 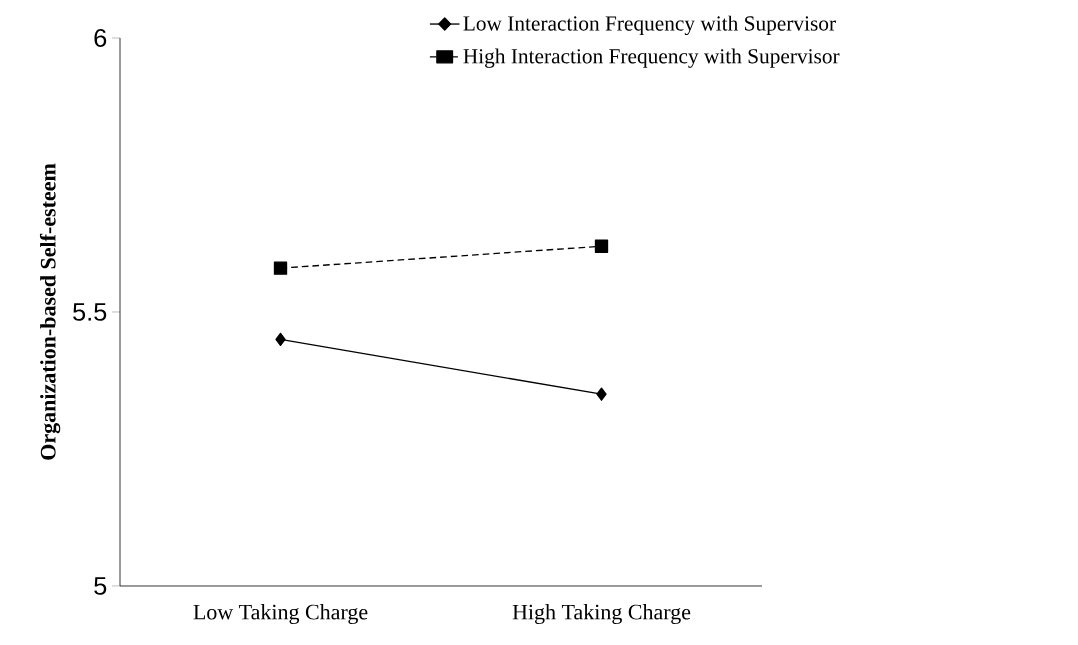 What do you see at coordinates (601, 614) in the screenshot?
I see `x-tick-label: High Taking Charge` at bounding box center [601, 614].